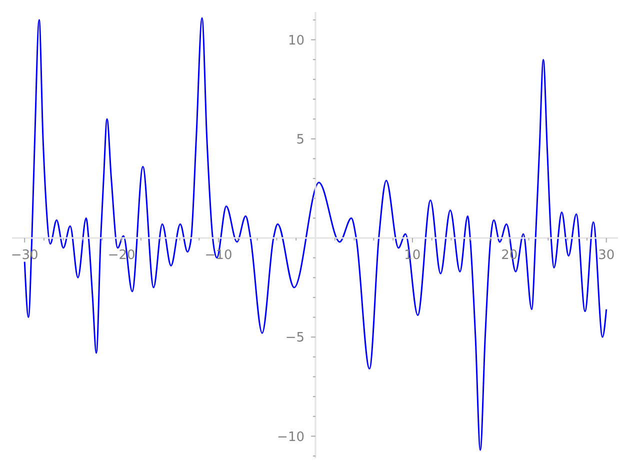  Describe the element at coordinates (290, 437) in the screenshot. I see `y-tick-label: −10` at that location.